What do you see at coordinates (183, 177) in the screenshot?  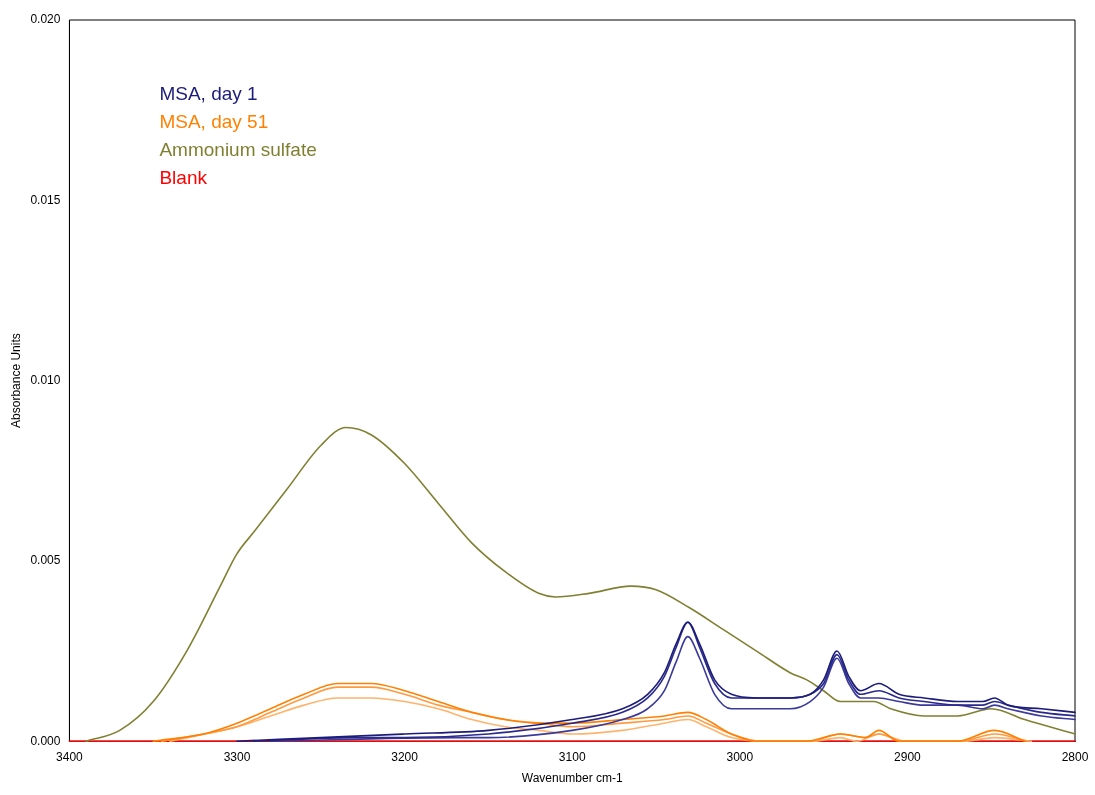 I see `text: Blank` at bounding box center [183, 177].